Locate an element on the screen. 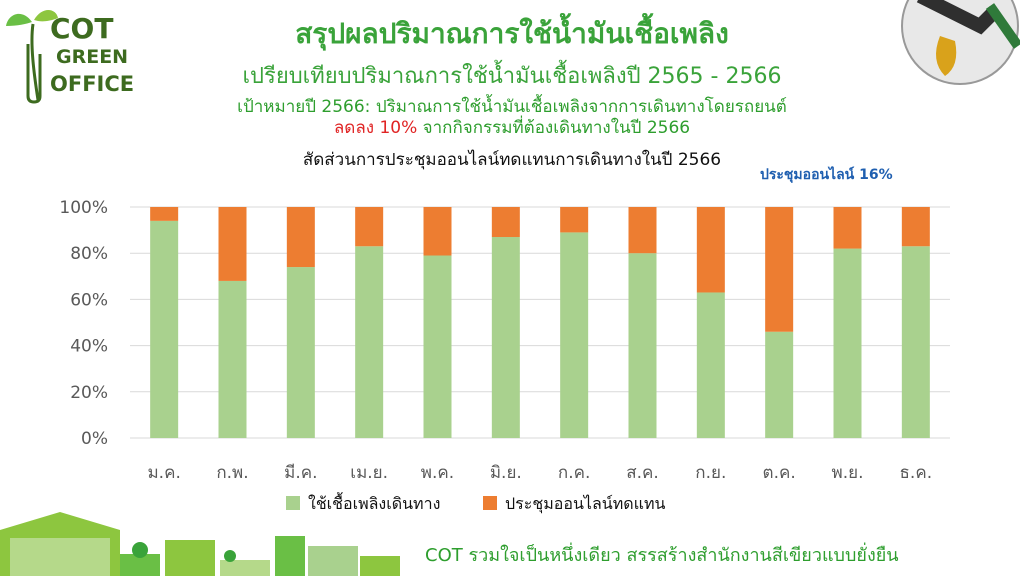  green-city-illustration is located at coordinates (200, 543).